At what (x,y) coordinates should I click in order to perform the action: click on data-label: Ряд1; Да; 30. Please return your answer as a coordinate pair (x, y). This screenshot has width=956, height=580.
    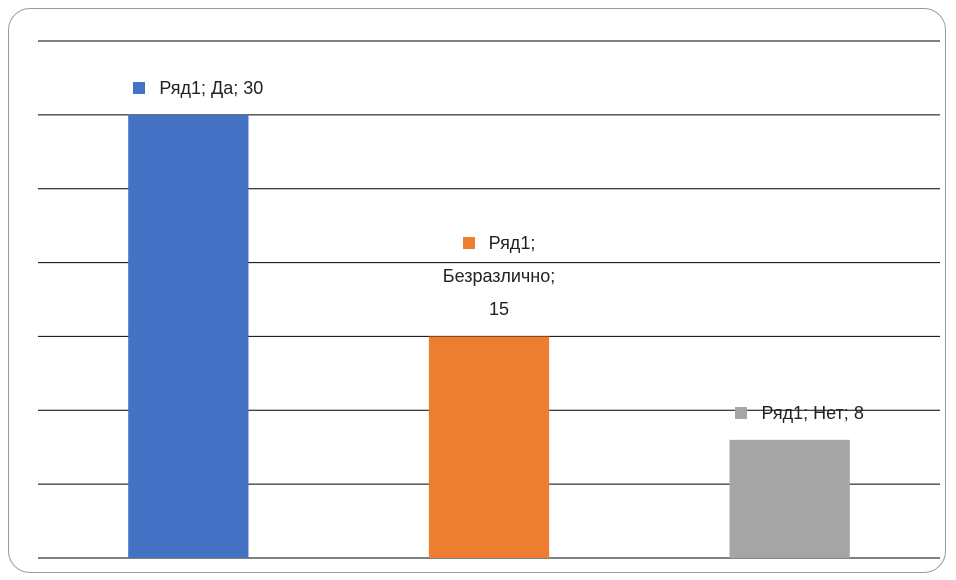
    Looking at the image, I should click on (198, 88).